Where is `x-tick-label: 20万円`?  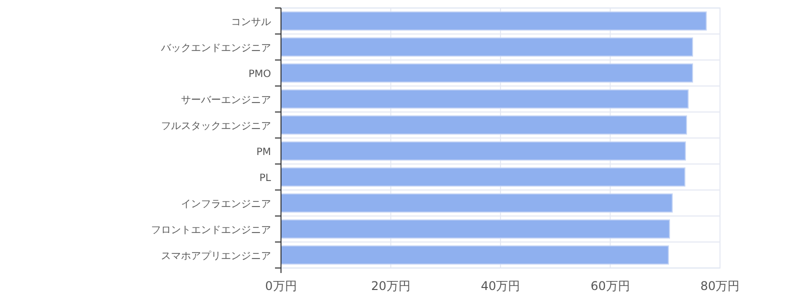
x-tick-label: 20万円 is located at coordinates (390, 286).